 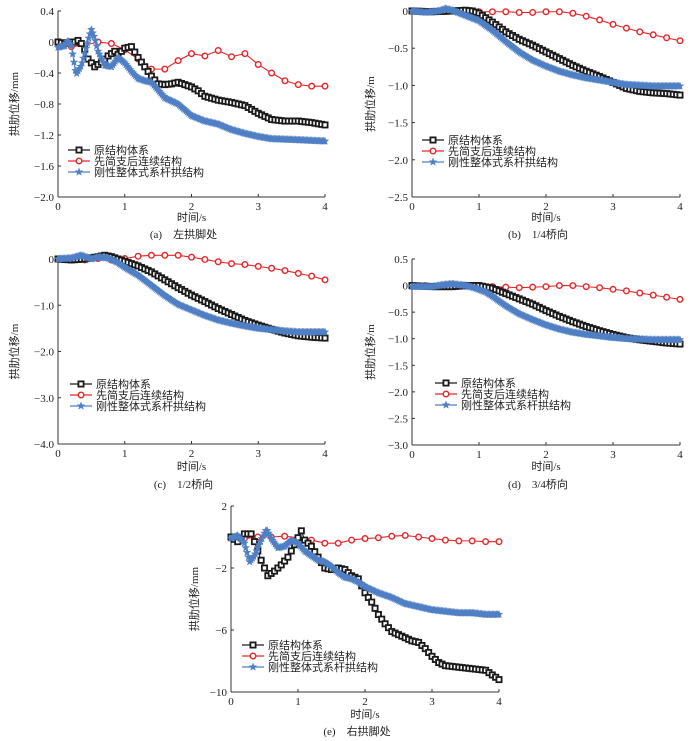 I want to click on y-tick-label: 0.5, so click(x=401, y=260).